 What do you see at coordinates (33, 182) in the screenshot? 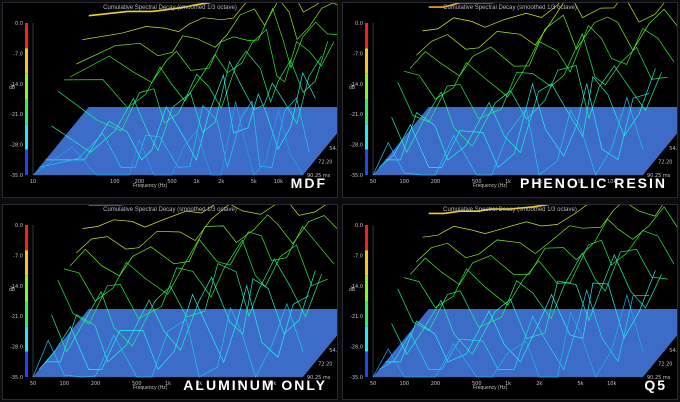
I see `x-tick-label: 10` at bounding box center [33, 182].